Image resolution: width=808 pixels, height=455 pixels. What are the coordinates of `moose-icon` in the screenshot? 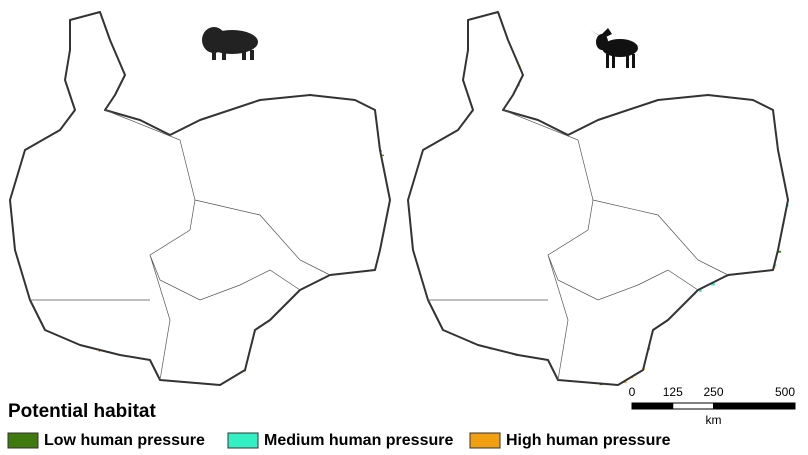 It's located at (614, 48).